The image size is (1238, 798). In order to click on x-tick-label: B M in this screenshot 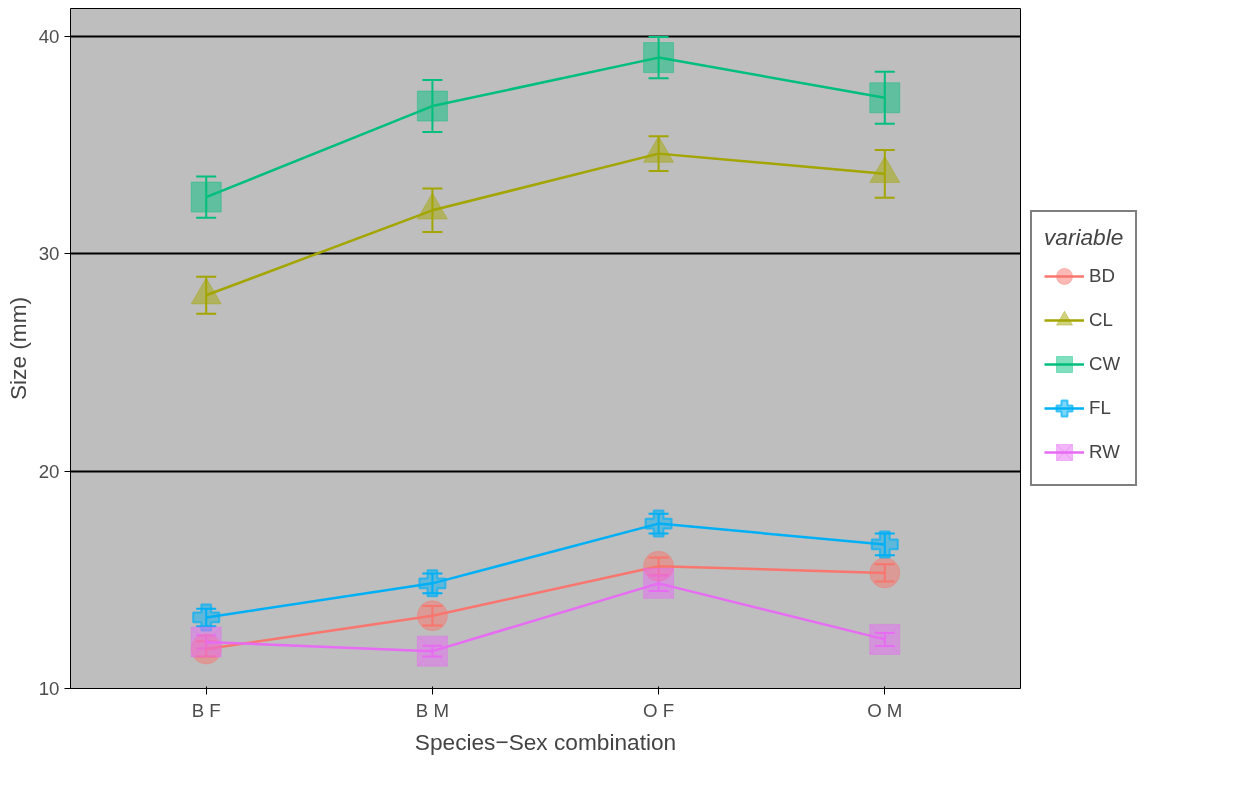, I will do `click(432, 710)`.